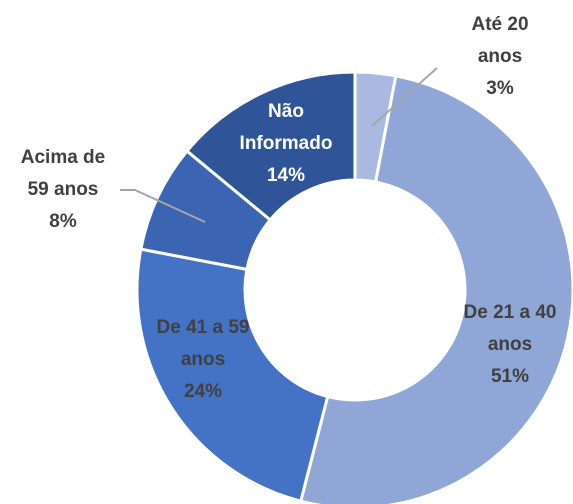 The image size is (573, 504). Describe the element at coordinates (63, 173) in the screenshot. I see `category-label: Acima de 59 anos` at that location.